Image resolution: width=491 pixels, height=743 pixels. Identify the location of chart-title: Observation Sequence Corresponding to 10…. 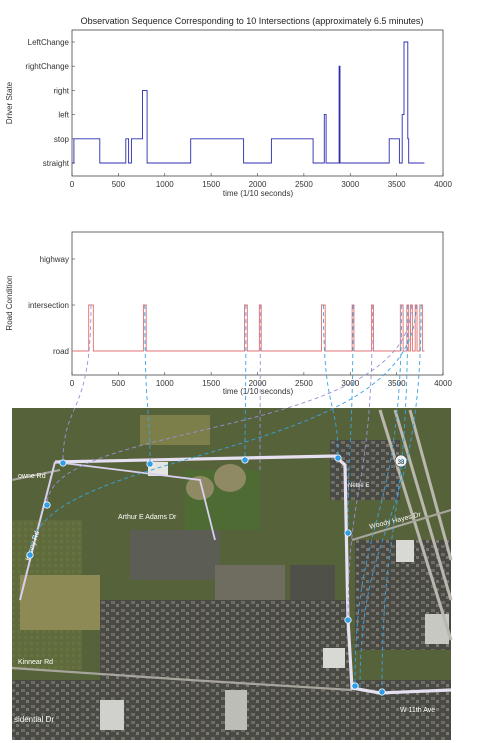
(252, 21).